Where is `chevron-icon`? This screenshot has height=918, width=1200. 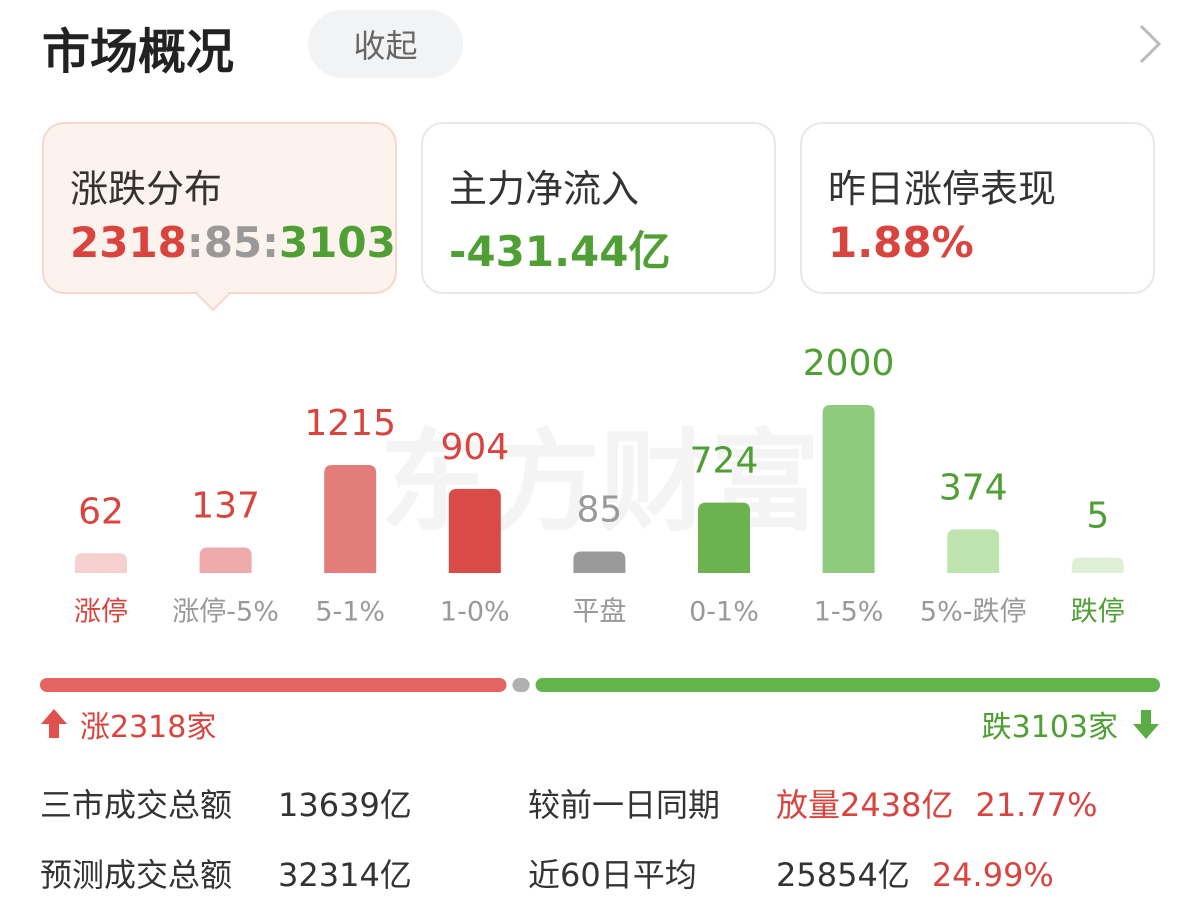
chevron-icon is located at coordinates (1150, 44).